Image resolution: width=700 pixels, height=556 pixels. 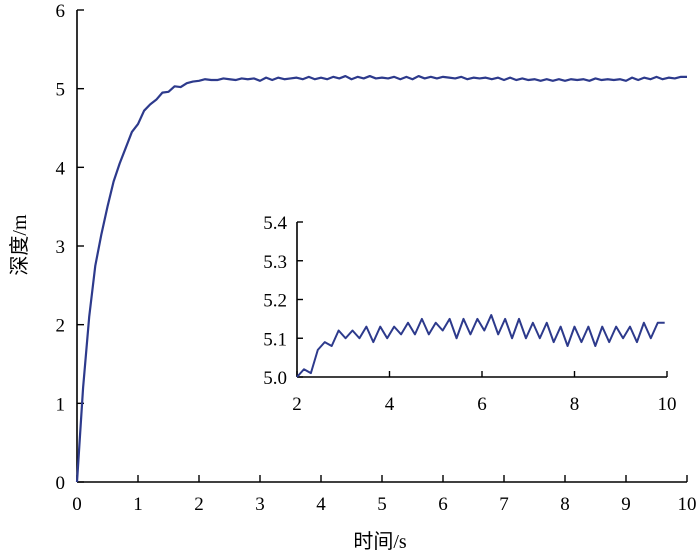 What do you see at coordinates (275, 223) in the screenshot?
I see `inset-y-tick-label: 5.4` at bounding box center [275, 223].